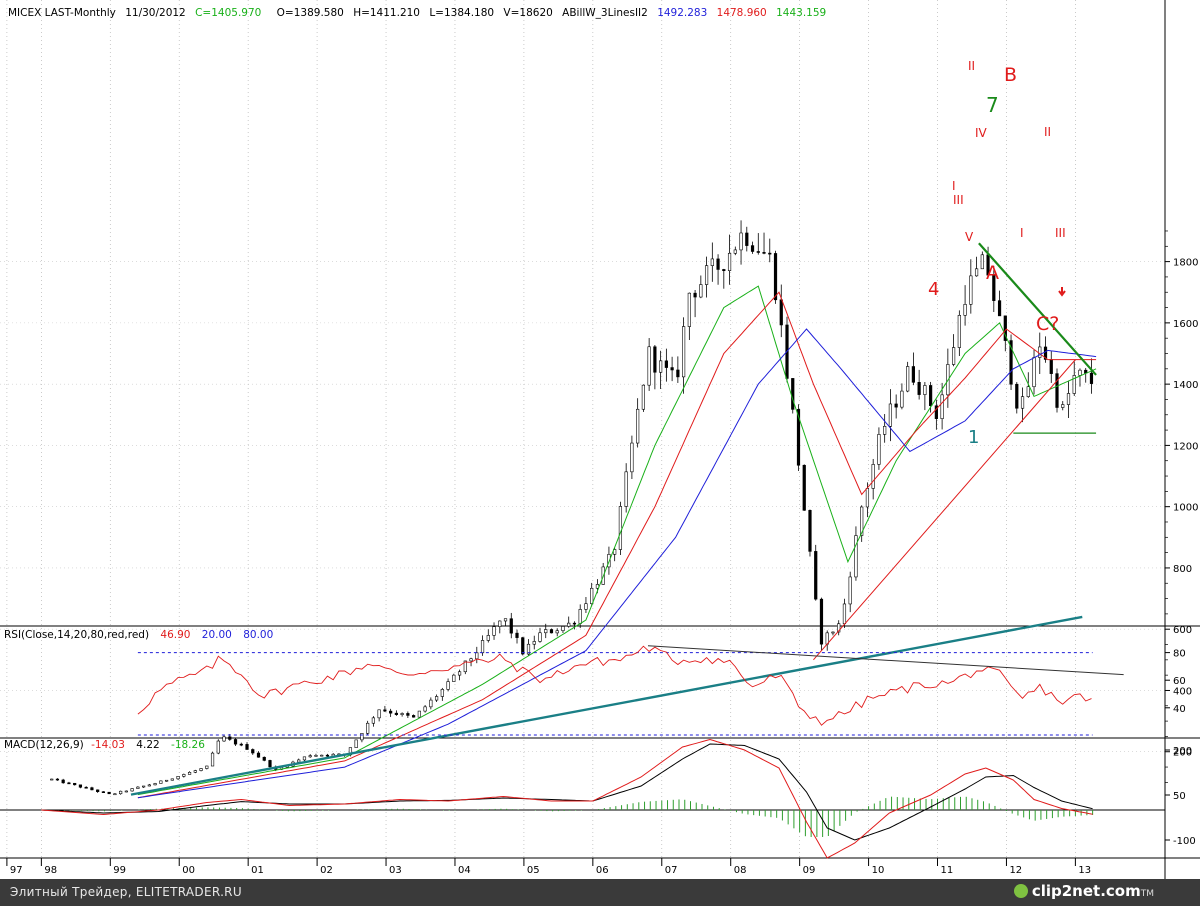  Describe the element at coordinates (1185, 324) in the screenshot. I see `price-tick-label: 1600` at that location.